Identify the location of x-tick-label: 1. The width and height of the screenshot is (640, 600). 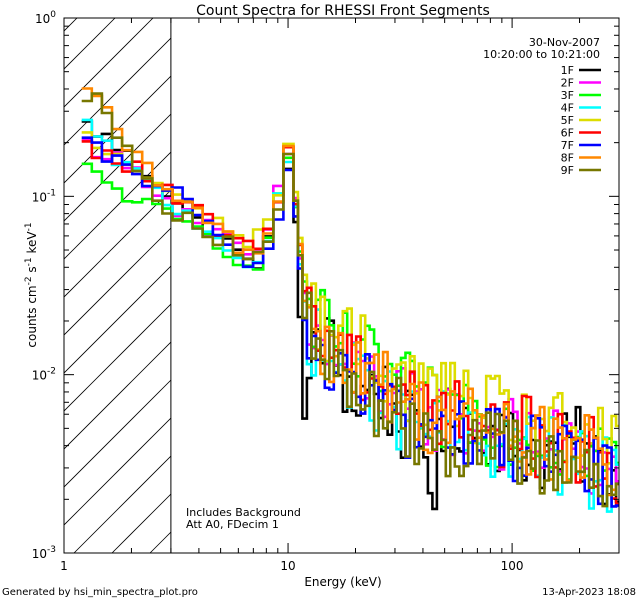
(64, 566).